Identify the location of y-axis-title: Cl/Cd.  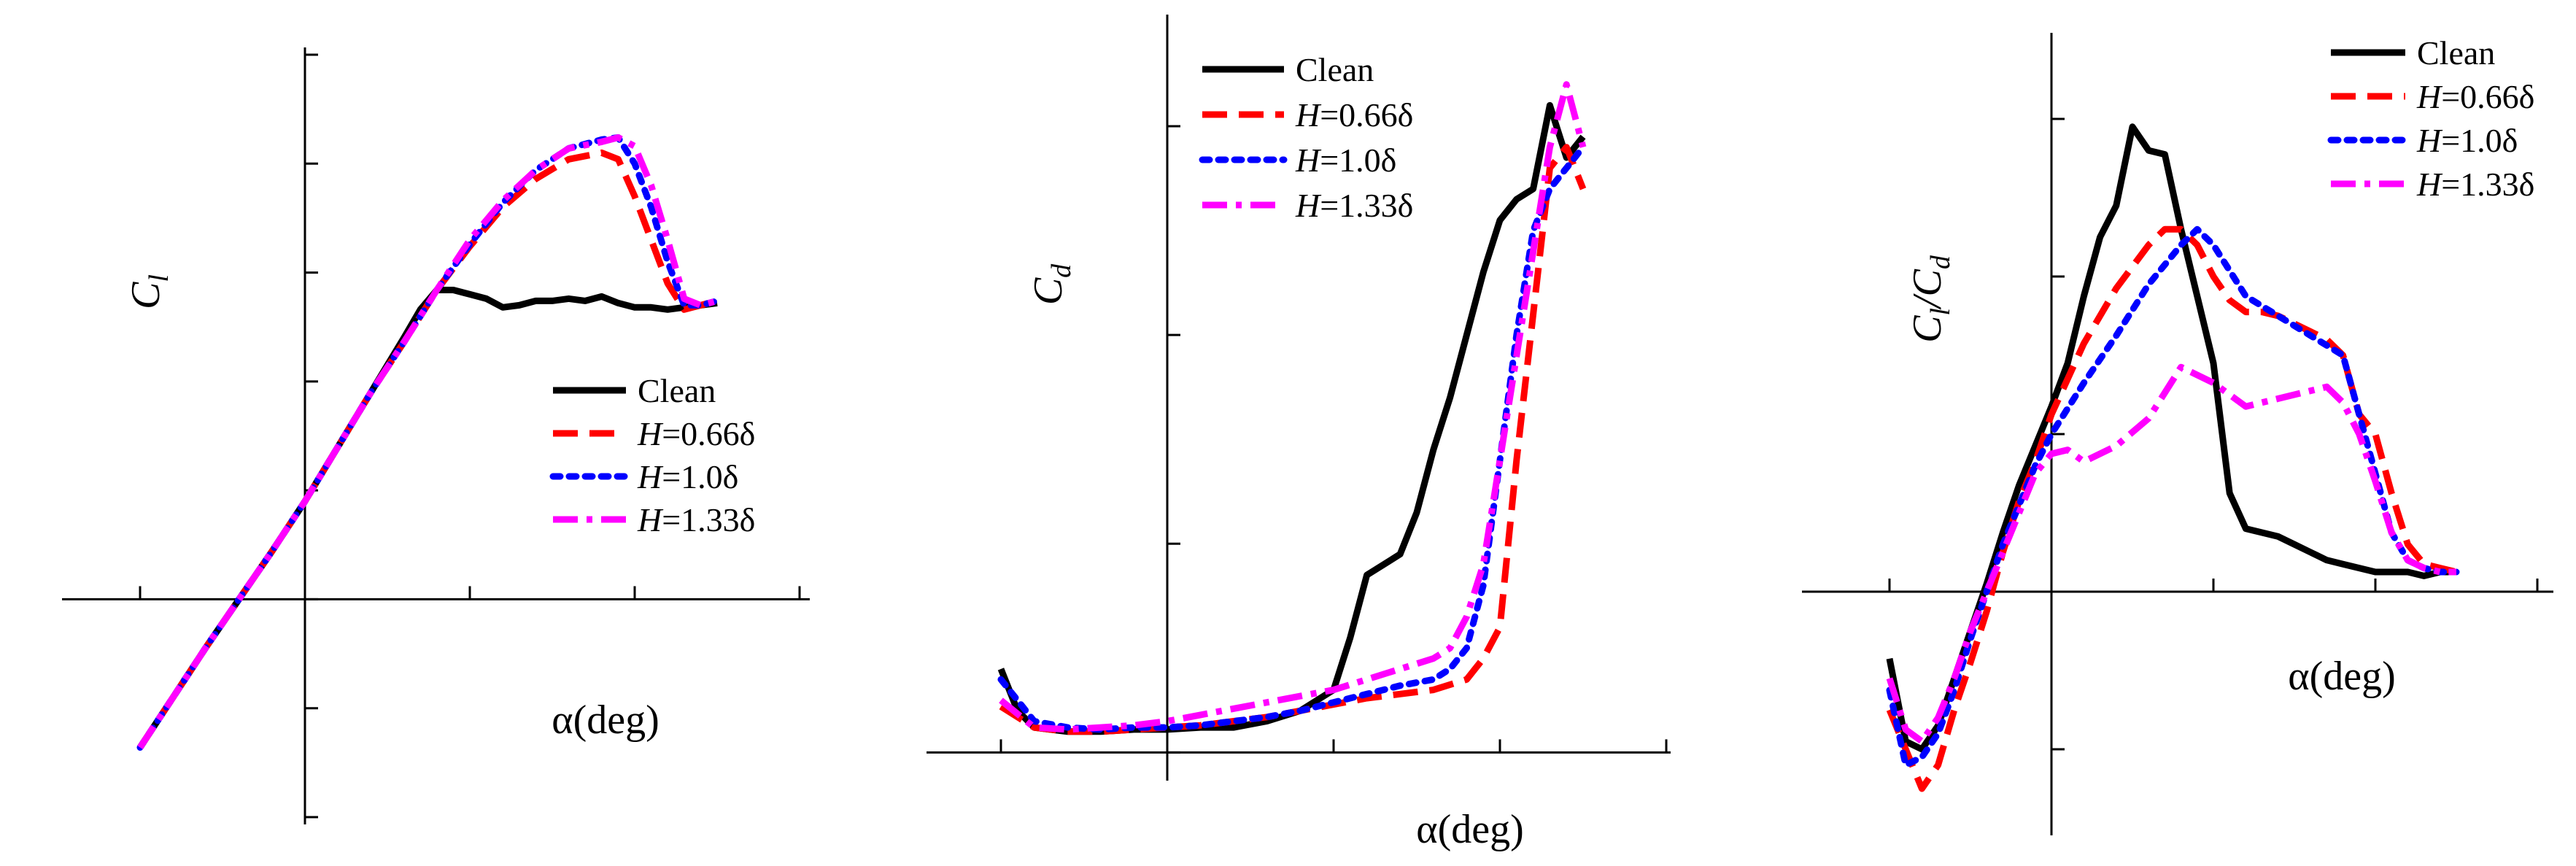
(1930, 299).